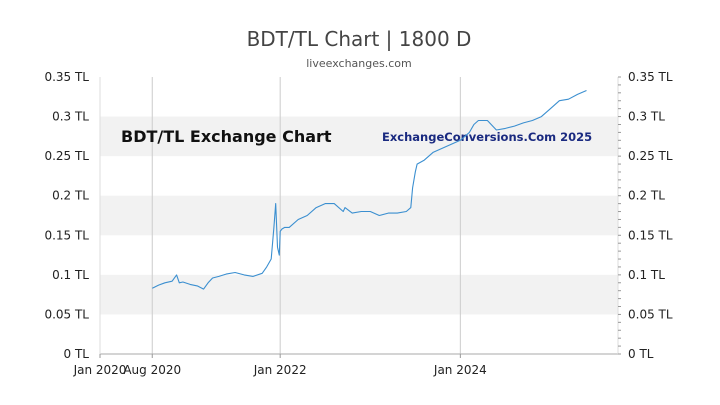 Image resolution: width=720 pixels, height=405 pixels. I want to click on y-tick-label-left: 0 TL, so click(77, 354).